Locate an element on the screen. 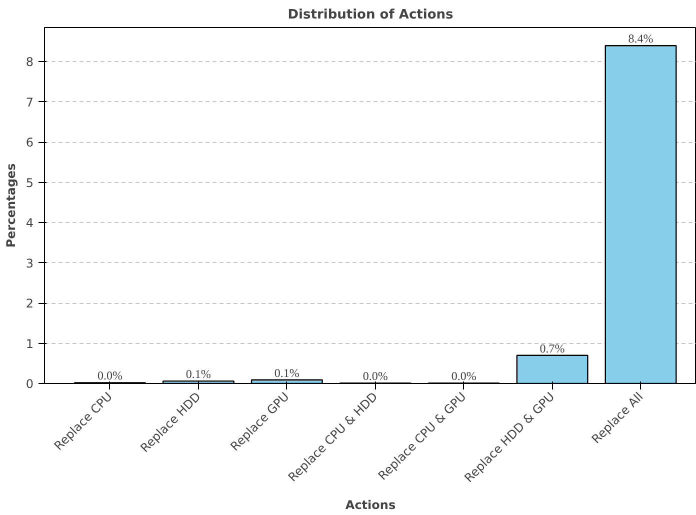 The image size is (696, 515). y-tick-label: 5 is located at coordinates (30, 183).